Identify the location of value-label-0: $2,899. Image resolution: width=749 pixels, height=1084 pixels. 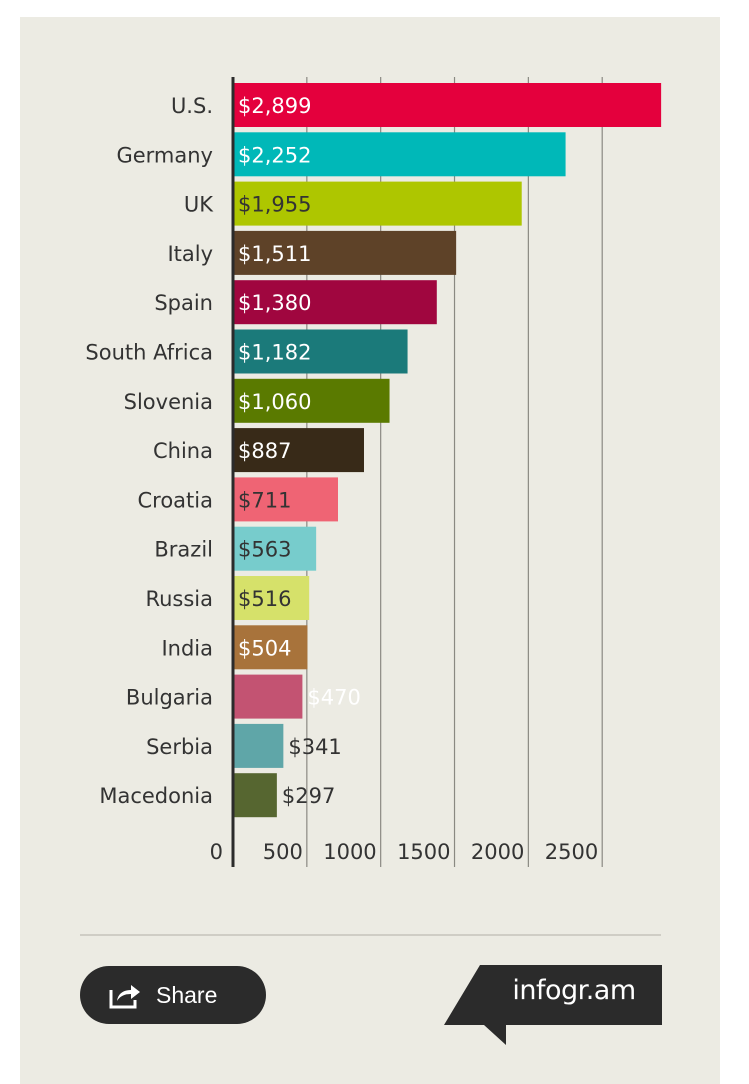
(274, 106).